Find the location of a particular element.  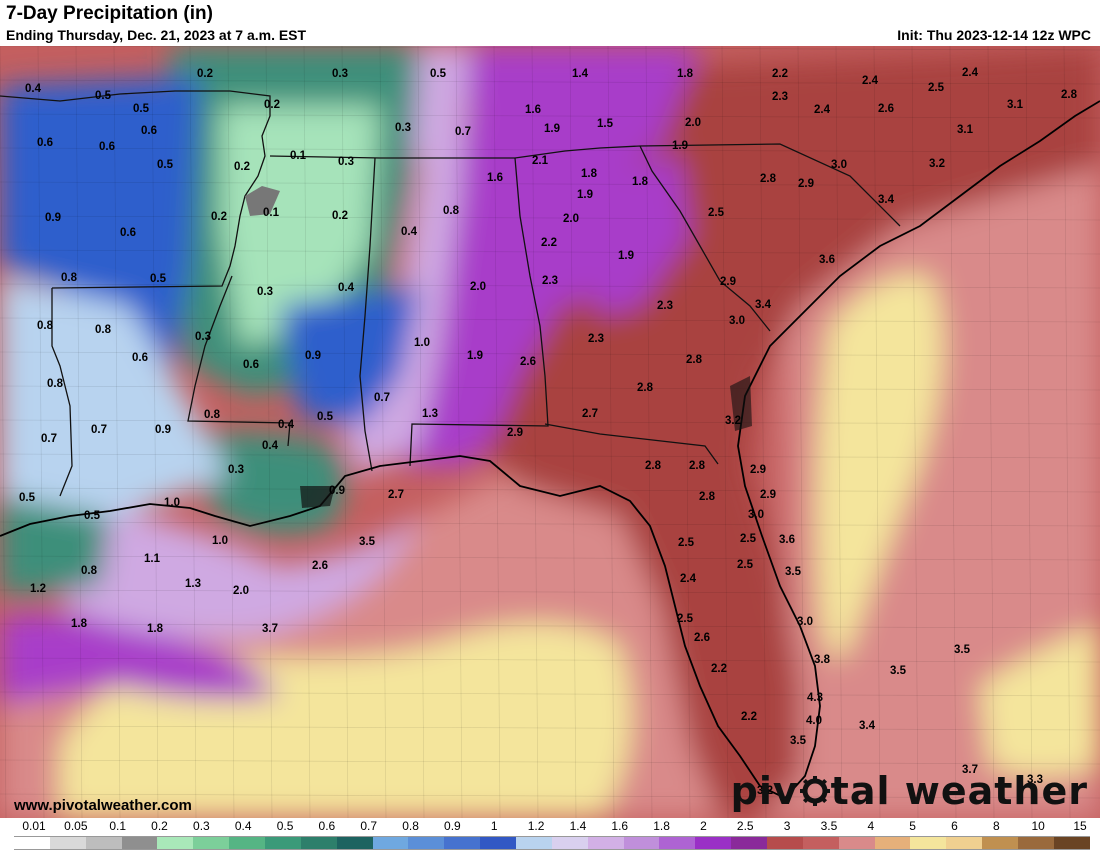

precip-value-label: 1.1 is located at coordinates (152, 559).